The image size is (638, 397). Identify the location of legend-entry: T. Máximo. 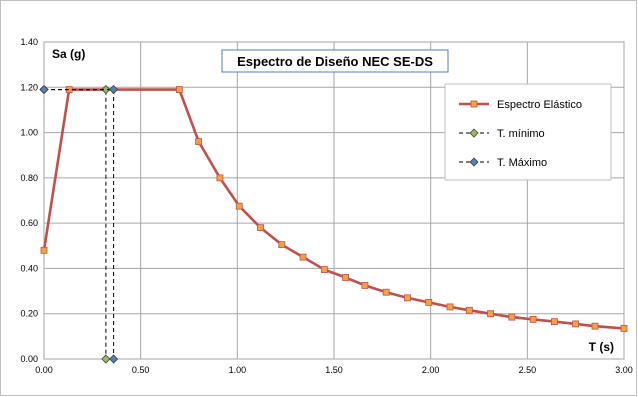
(503, 163).